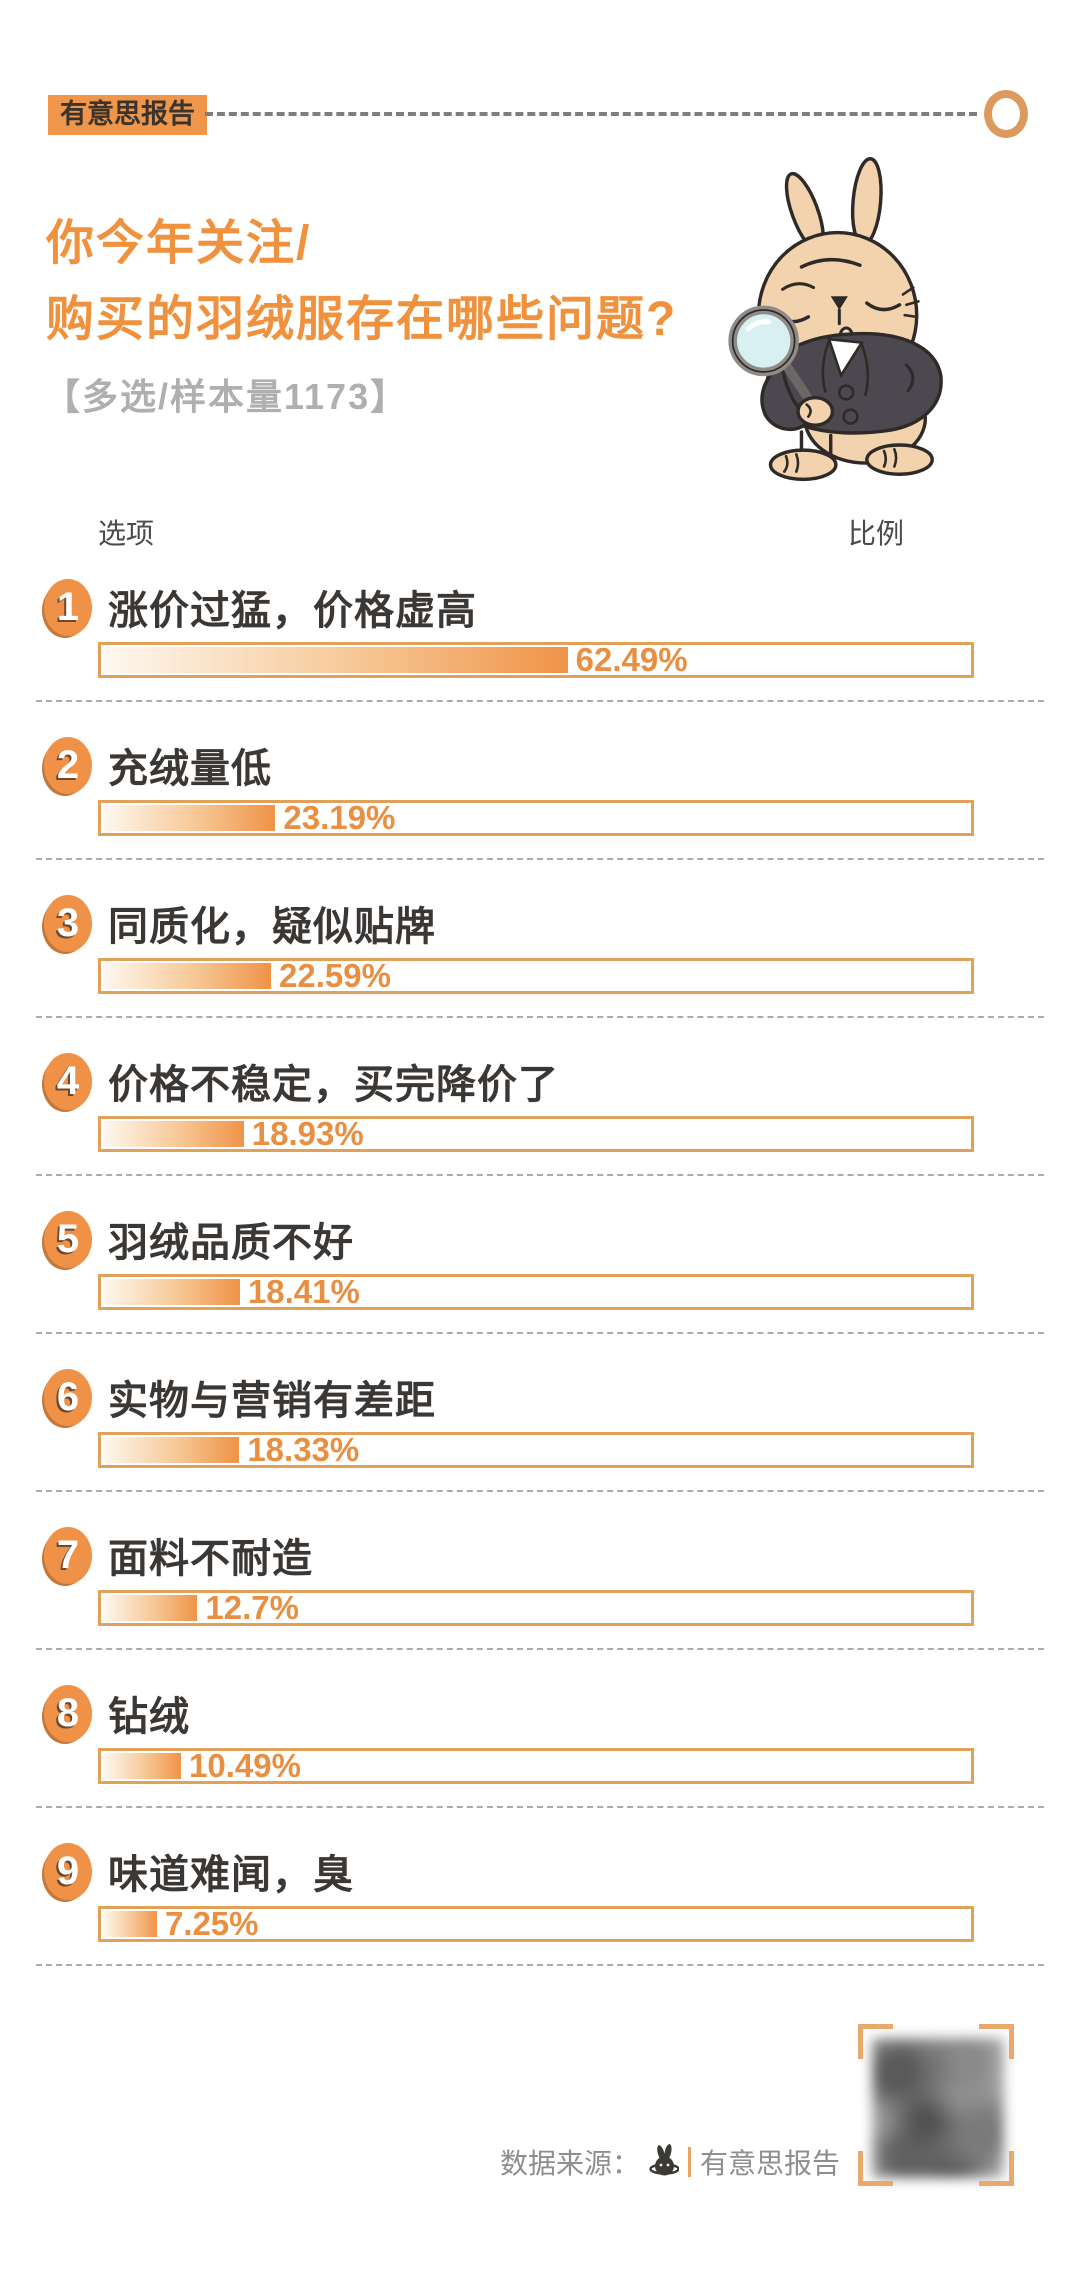 The width and height of the screenshot is (1080, 2281). I want to click on ratio-bar: 18.33%, so click(536, 1449).